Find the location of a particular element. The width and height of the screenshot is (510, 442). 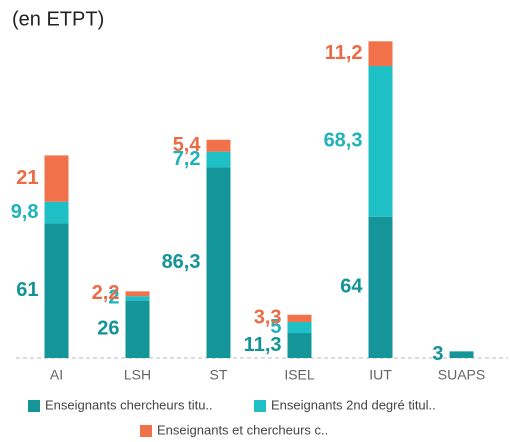

data-label: 21 is located at coordinates (27, 178).